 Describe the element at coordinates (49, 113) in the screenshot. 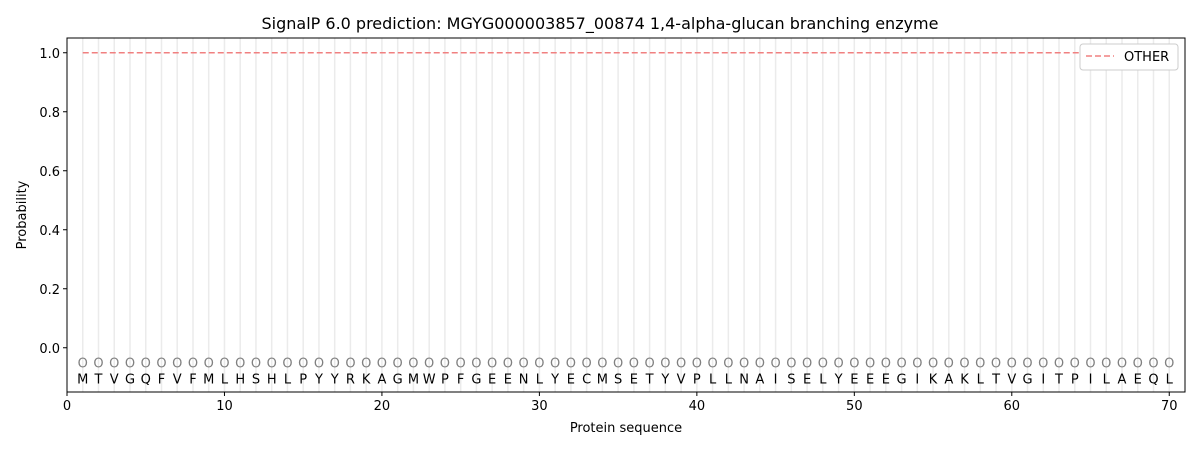

I see `y-tick-label: 0.8` at that location.